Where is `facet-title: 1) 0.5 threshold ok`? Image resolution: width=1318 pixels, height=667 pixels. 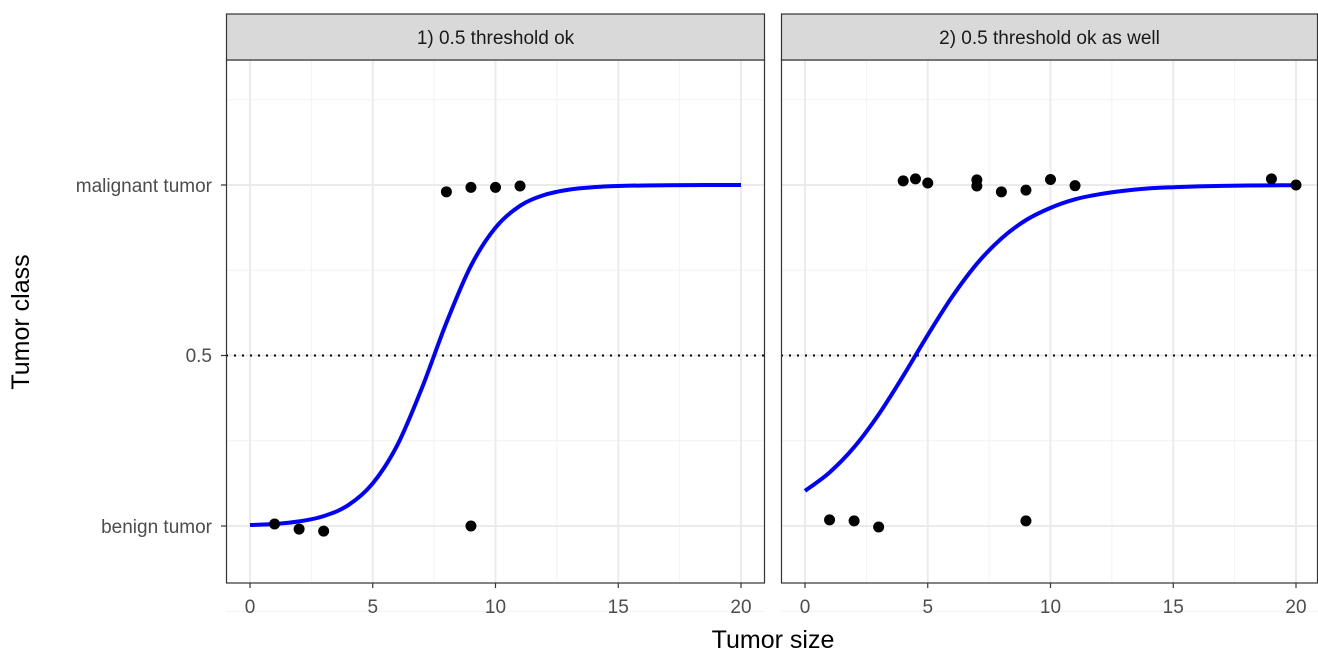
facet-title: 1) 0.5 threshold ok is located at coordinates (496, 38).